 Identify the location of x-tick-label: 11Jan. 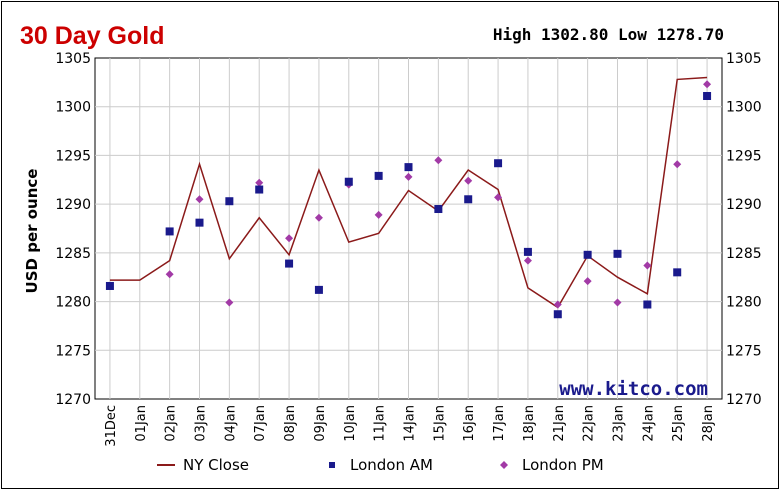
(380, 423).